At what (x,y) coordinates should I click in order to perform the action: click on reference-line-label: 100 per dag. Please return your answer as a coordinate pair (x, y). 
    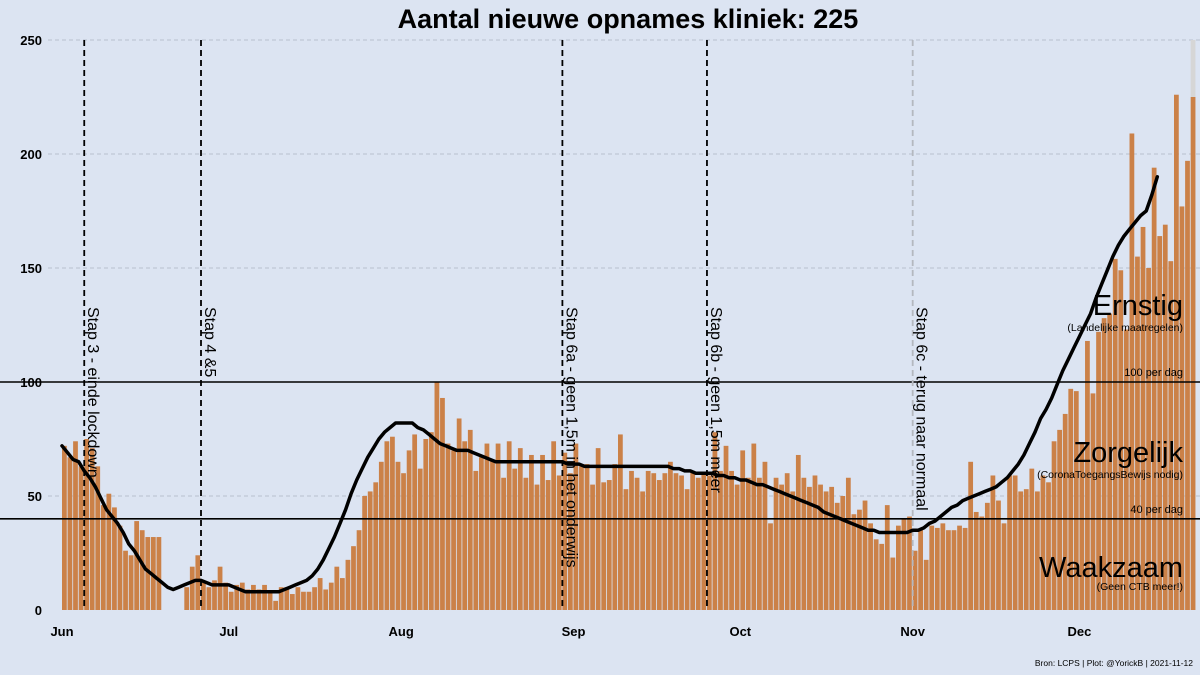
    Looking at the image, I should click on (1153, 373).